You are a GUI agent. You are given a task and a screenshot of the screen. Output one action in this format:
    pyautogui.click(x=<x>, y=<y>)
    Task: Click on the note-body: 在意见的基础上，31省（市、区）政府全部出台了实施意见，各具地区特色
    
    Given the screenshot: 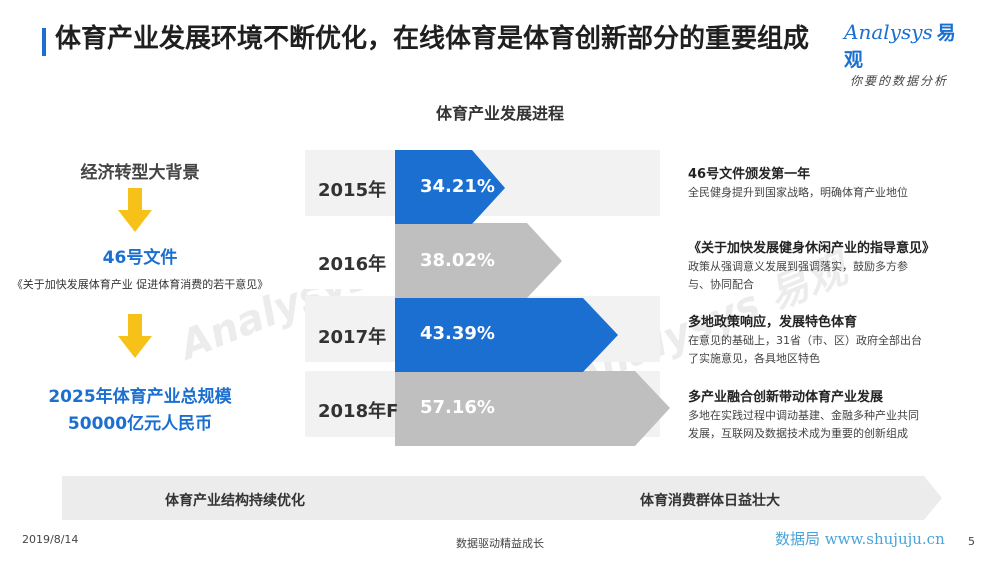 What is the action you would take?
    pyautogui.click(x=805, y=349)
    